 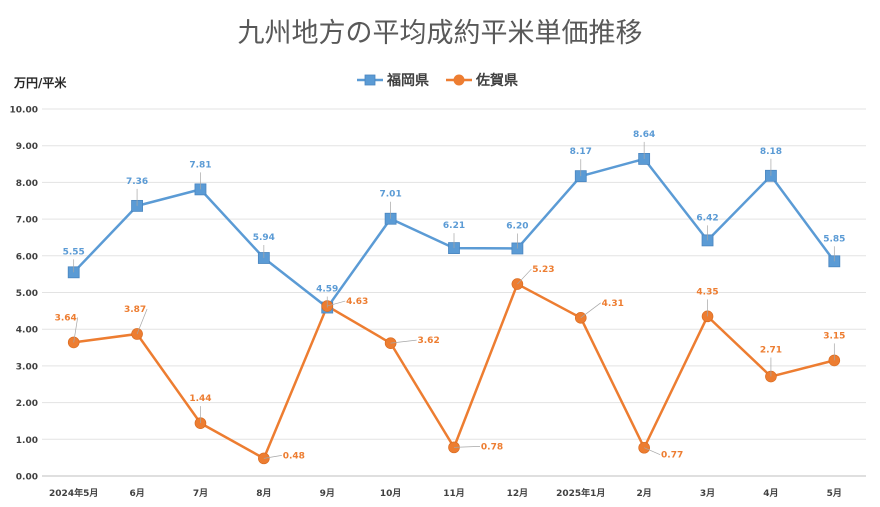 What do you see at coordinates (517, 226) in the screenshot?
I see `data-label: 6.20` at bounding box center [517, 226].